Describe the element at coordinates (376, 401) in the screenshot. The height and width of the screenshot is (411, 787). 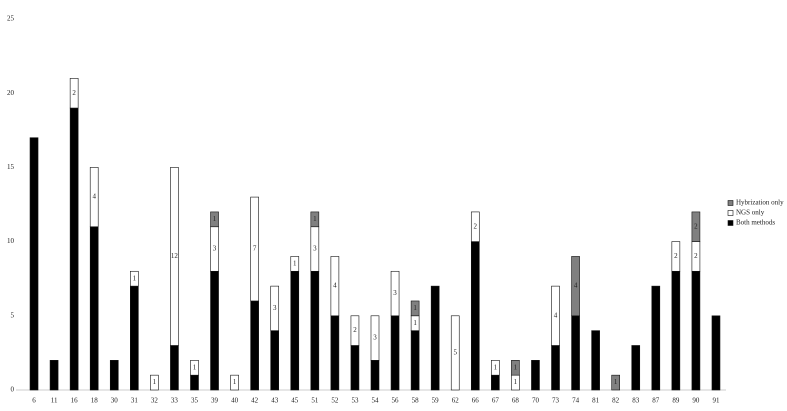
I see `x-tick-label: 54` at that location.